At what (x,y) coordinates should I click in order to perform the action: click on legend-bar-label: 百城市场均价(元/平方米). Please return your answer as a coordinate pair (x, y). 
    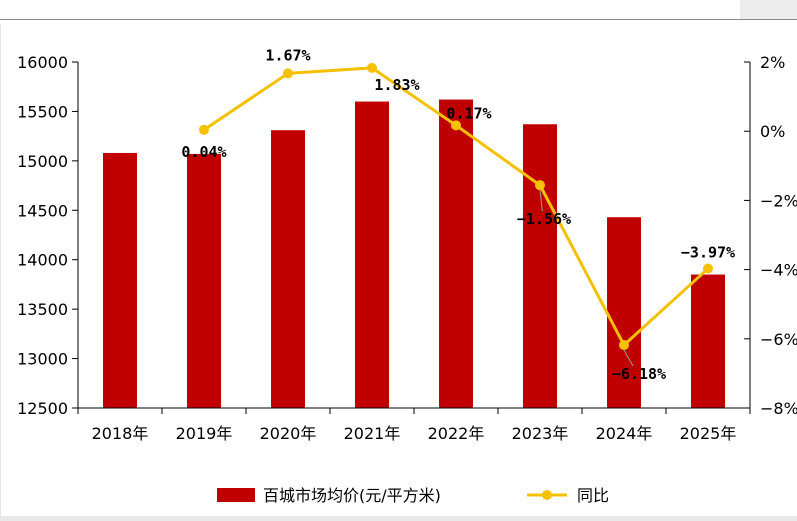
    Looking at the image, I should click on (352, 495).